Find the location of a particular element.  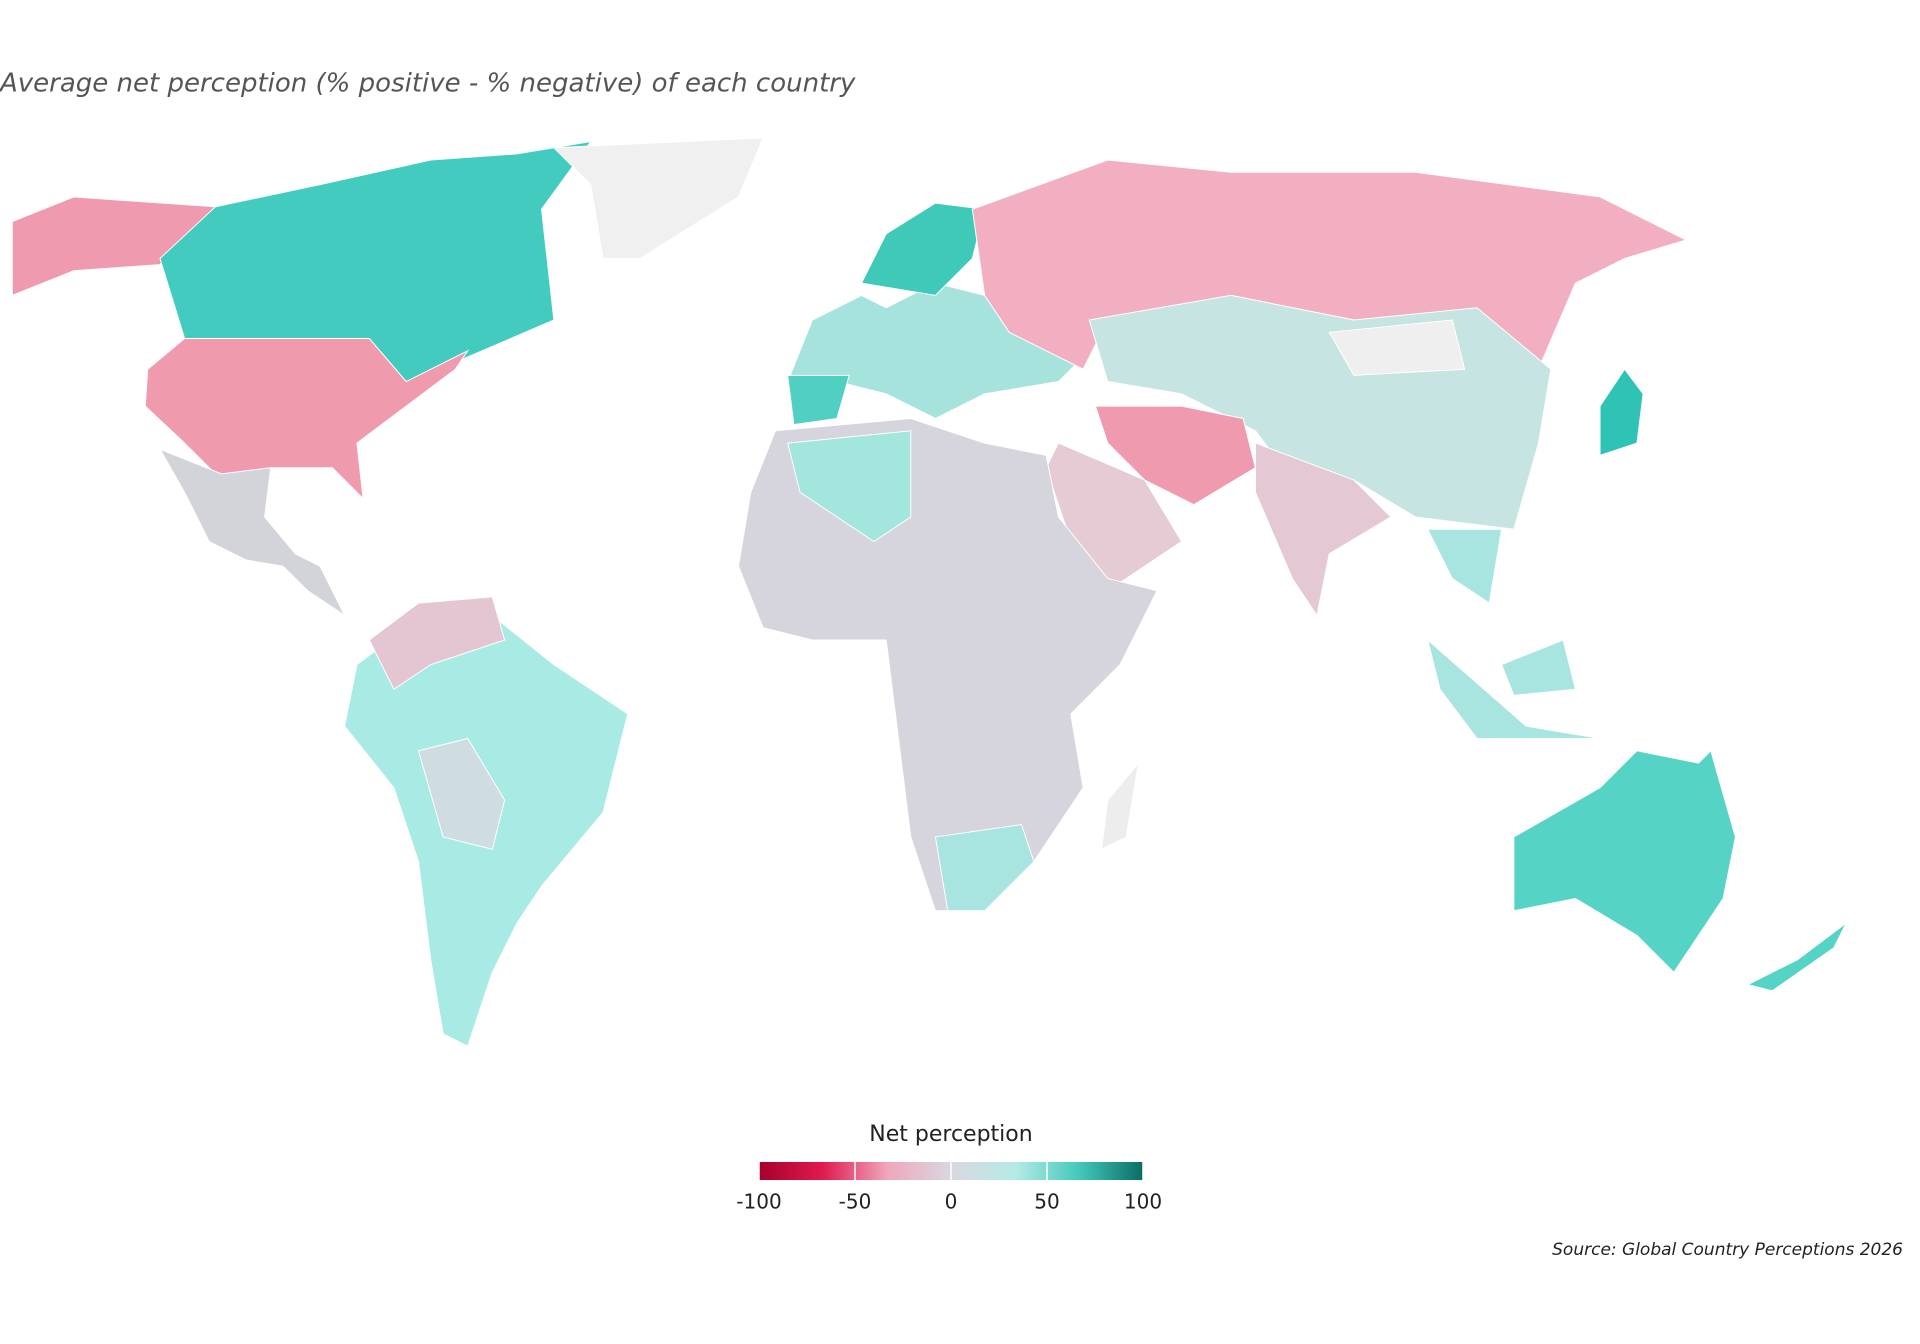

colorbar-tick-label: 50 is located at coordinates (1046, 1202).